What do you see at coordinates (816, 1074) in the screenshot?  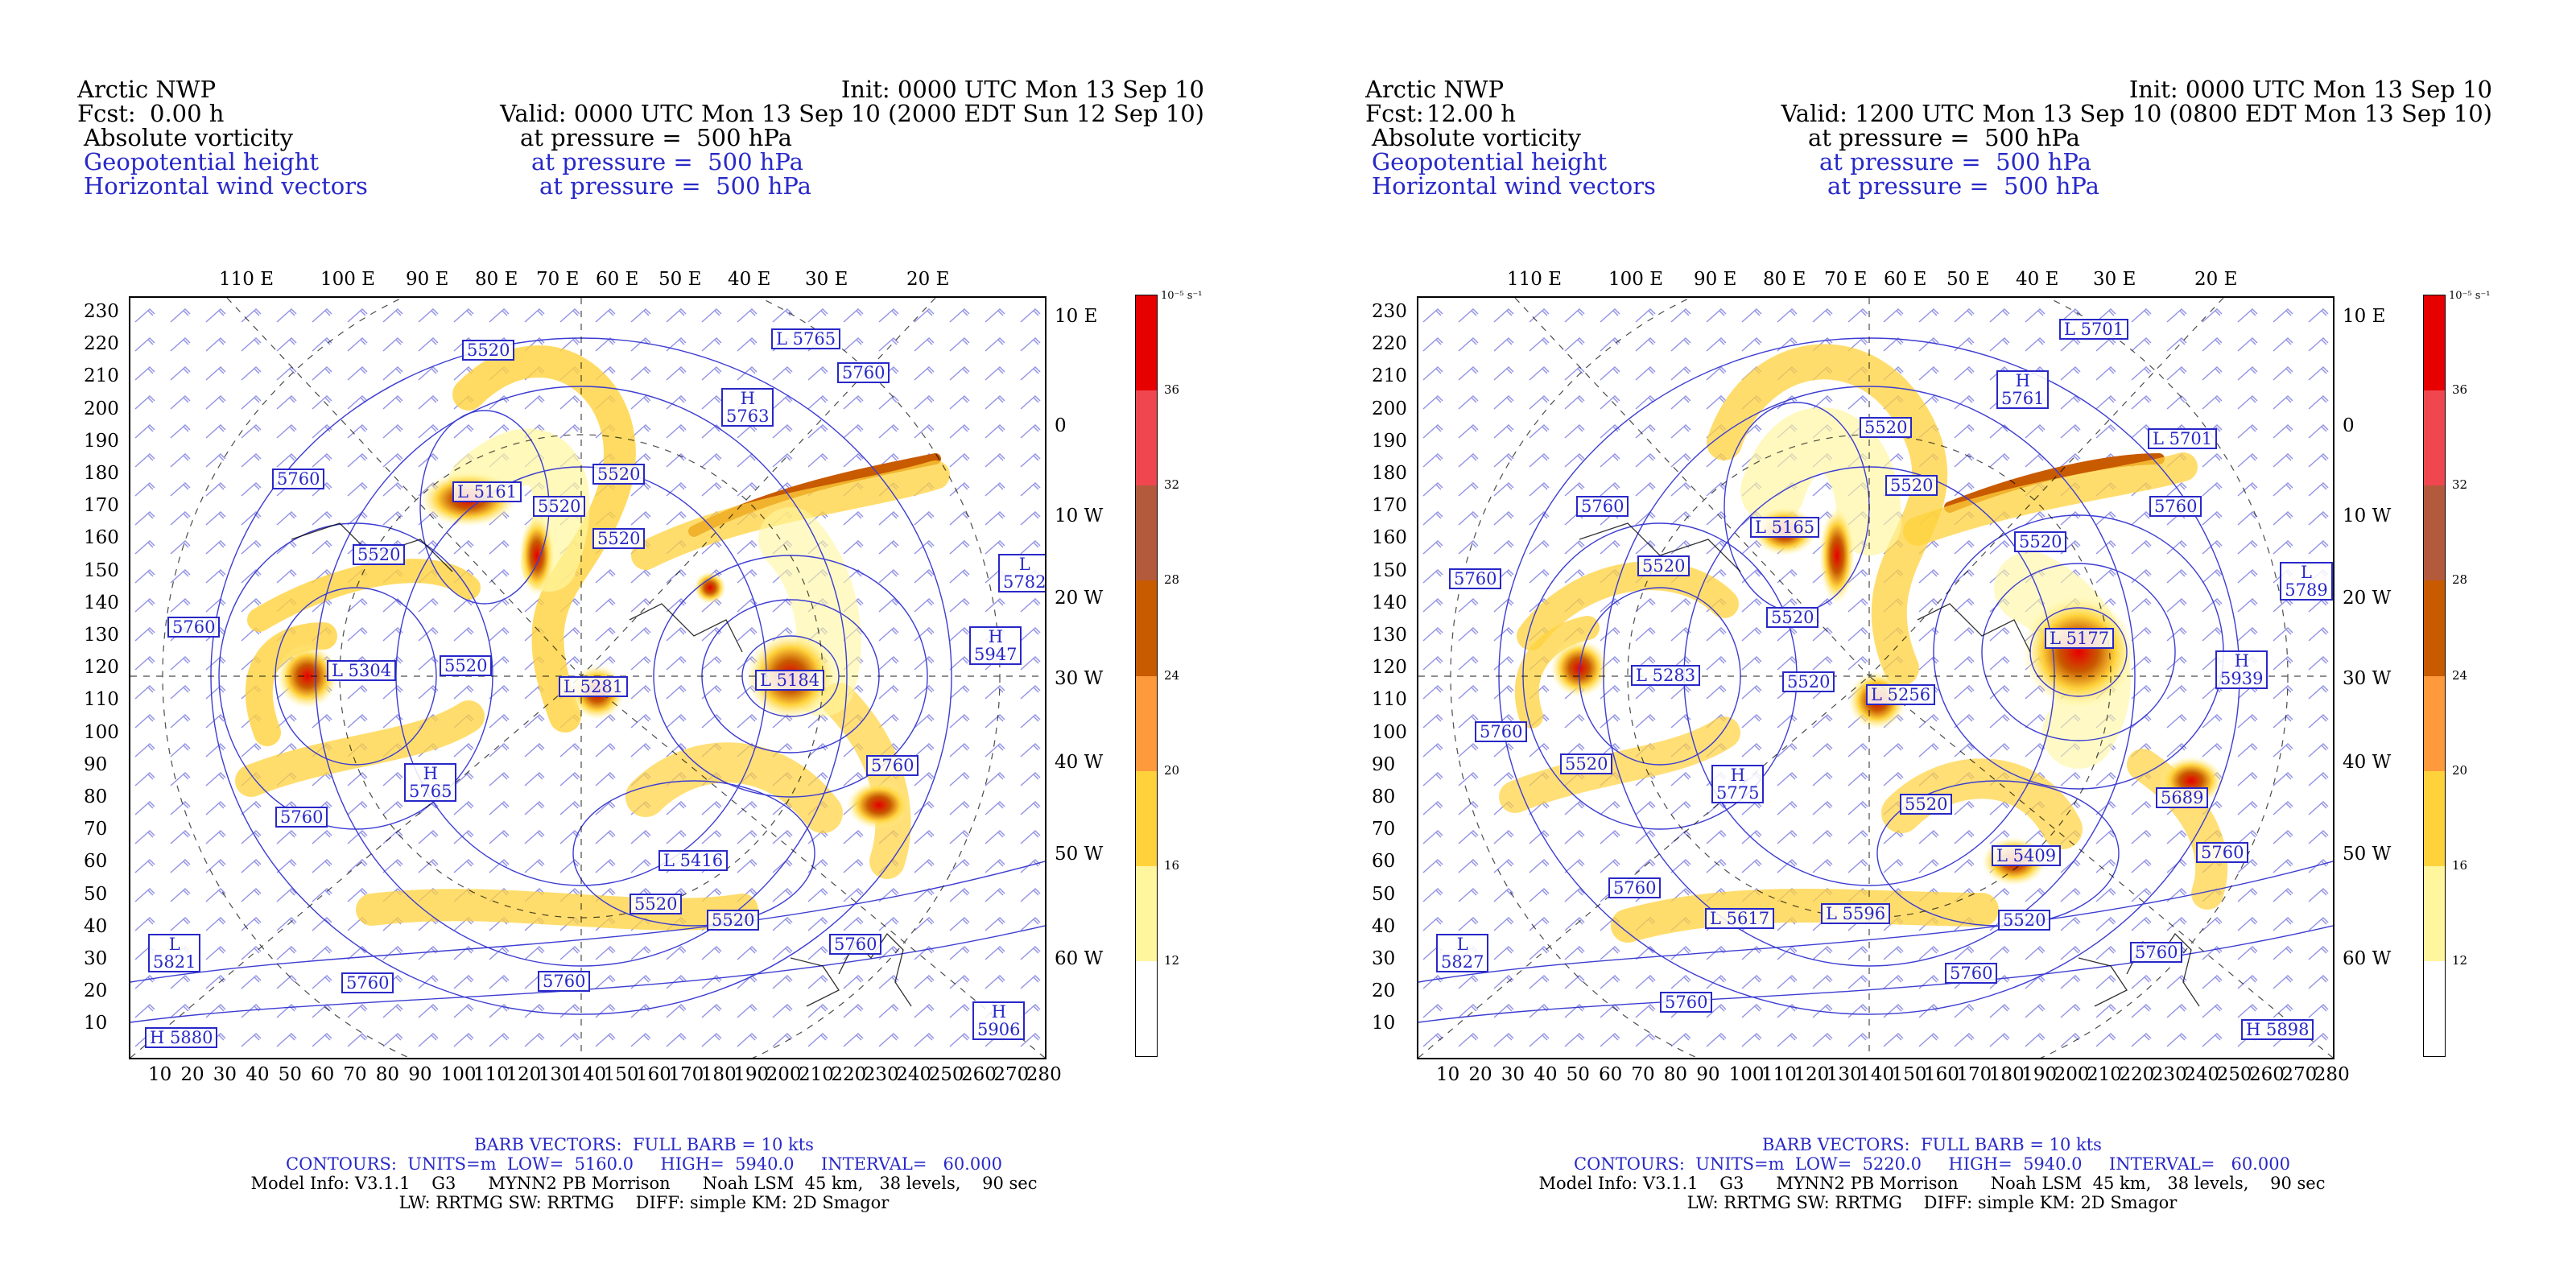 I see `x-tick-label: 210` at bounding box center [816, 1074].